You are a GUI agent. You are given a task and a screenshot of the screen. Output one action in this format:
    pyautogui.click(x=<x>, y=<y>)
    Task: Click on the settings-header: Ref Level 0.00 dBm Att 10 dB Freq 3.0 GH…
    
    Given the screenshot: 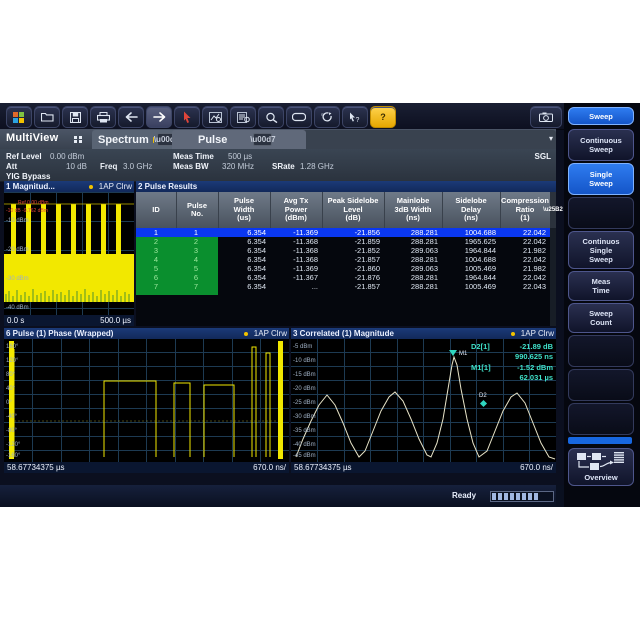 What is the action you would take?
    pyautogui.click(x=278, y=165)
    